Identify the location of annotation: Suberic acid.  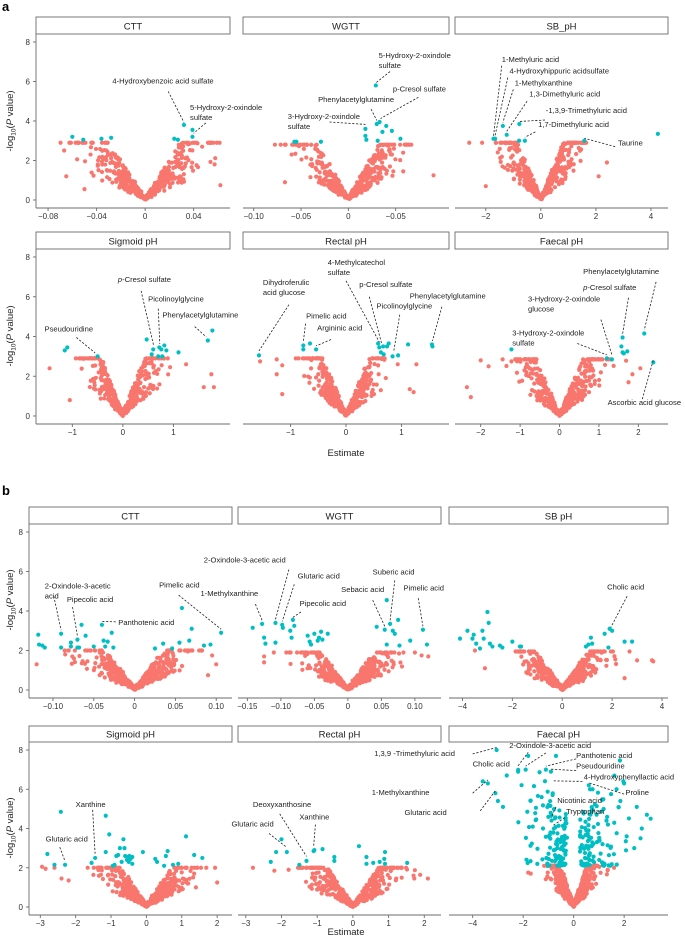
(393, 594).